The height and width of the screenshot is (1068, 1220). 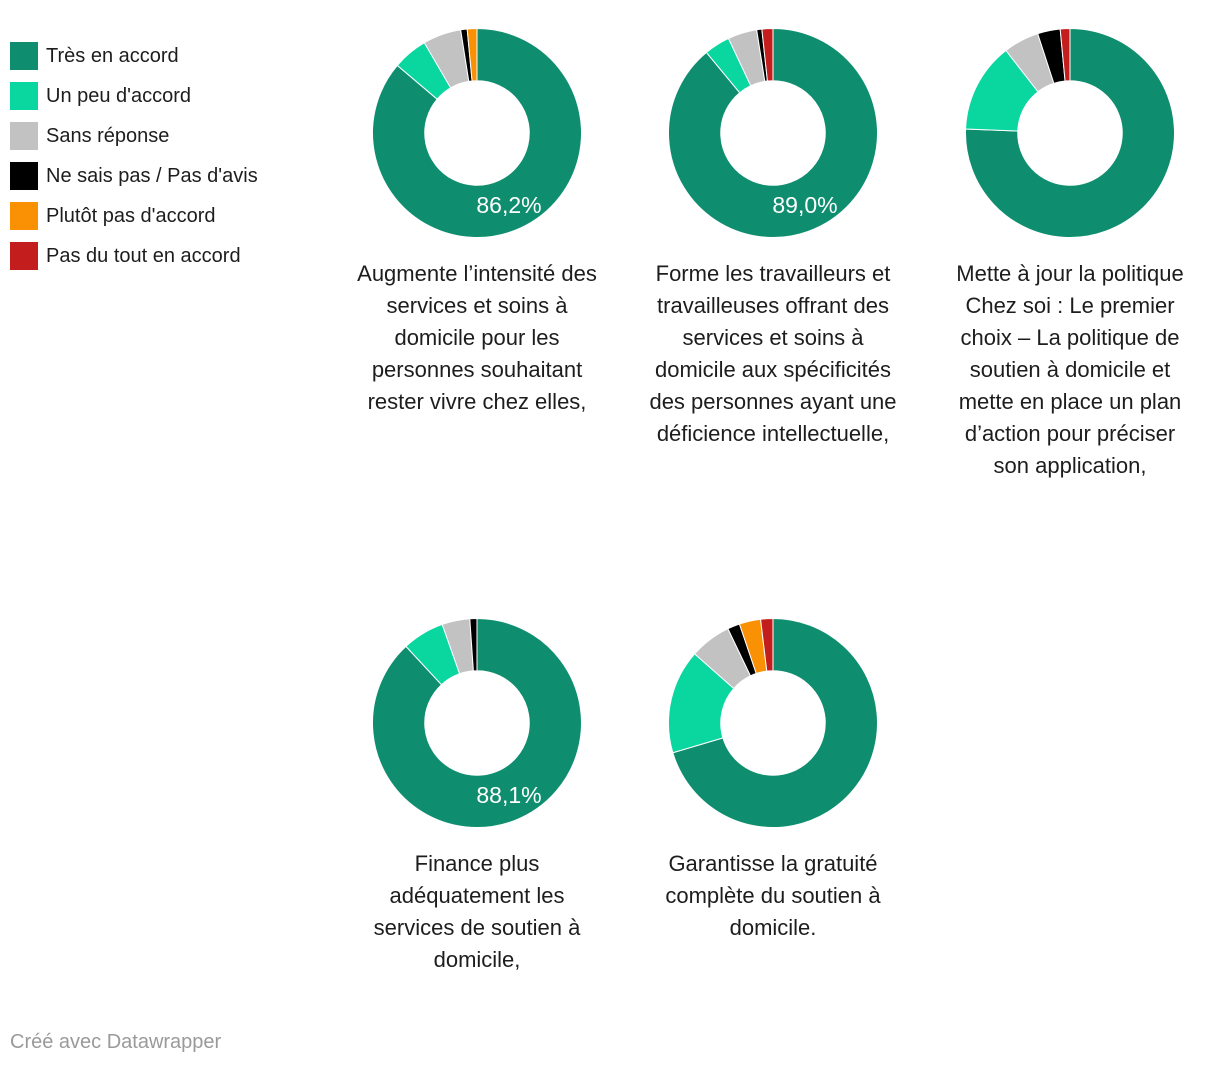 I want to click on legend-item: Un peu d'accord, so click(x=134, y=96).